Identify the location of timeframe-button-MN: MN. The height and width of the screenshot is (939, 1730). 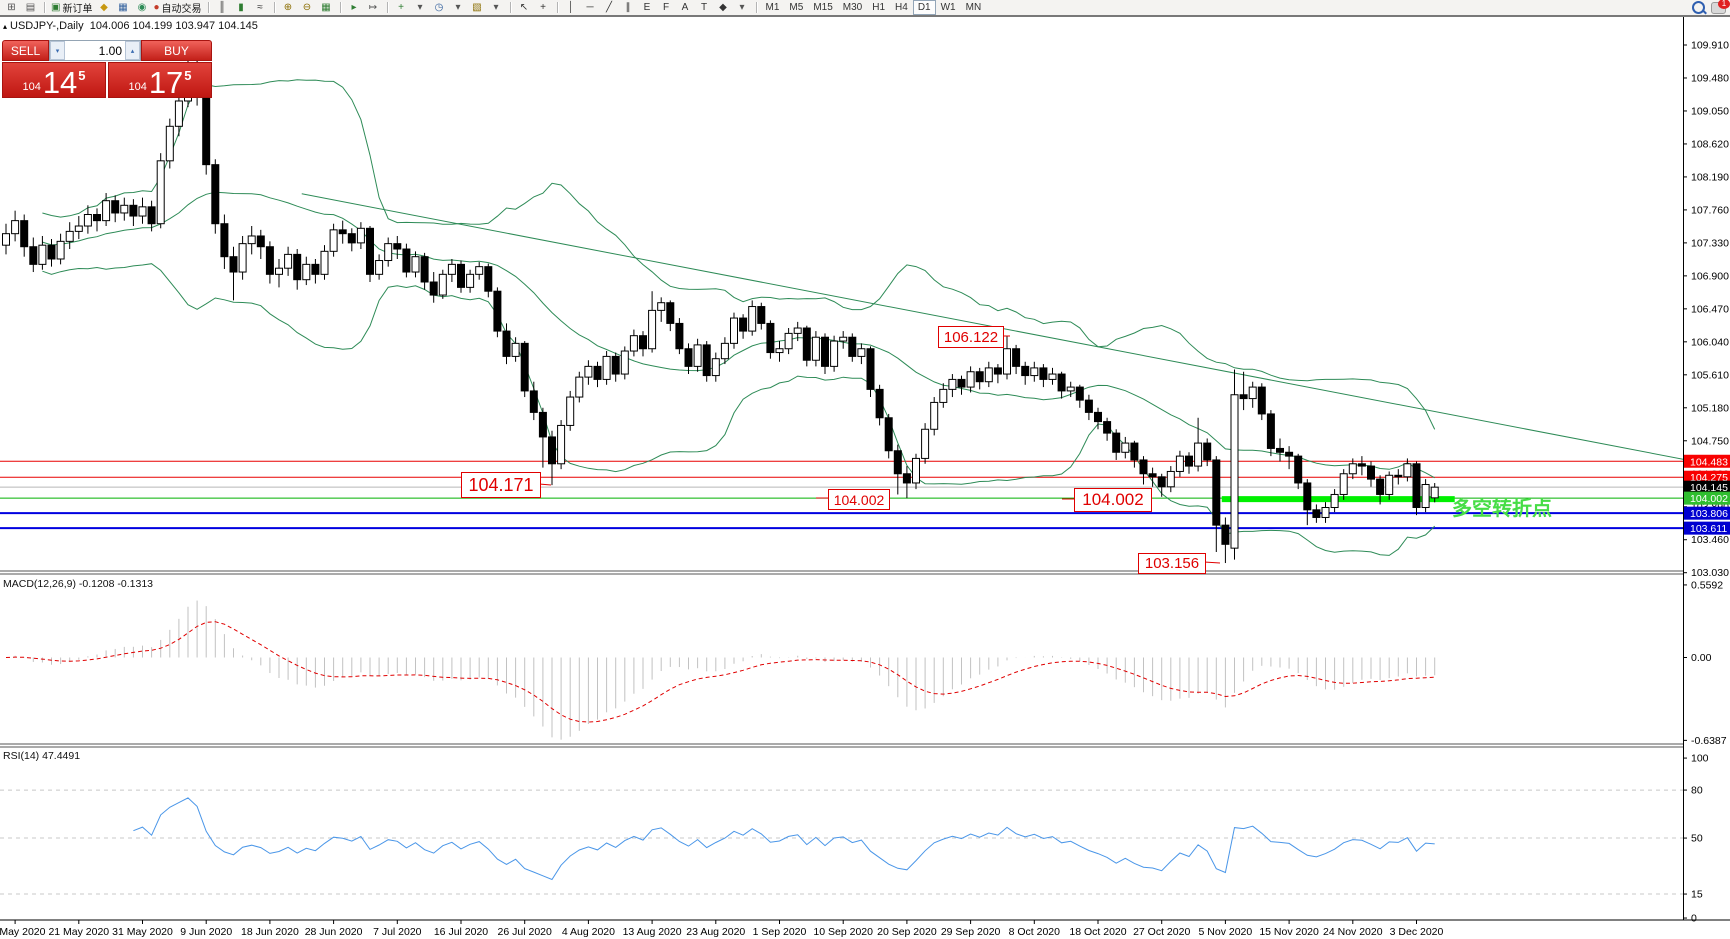
(973, 7).